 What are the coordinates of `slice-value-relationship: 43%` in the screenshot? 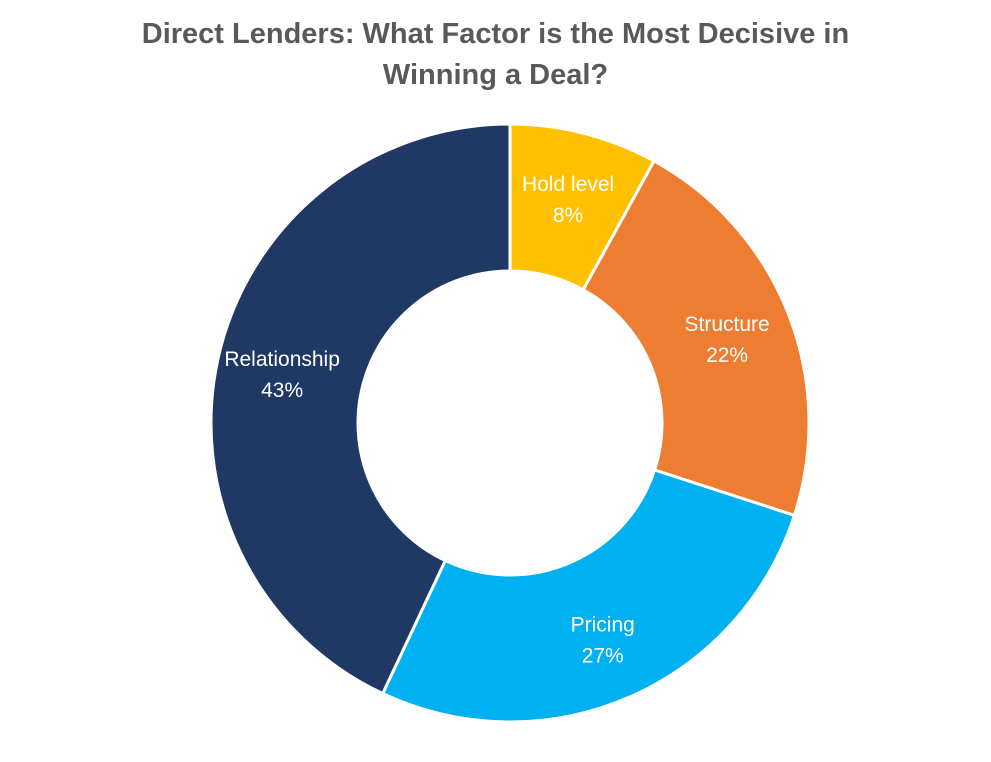 It's located at (282, 390).